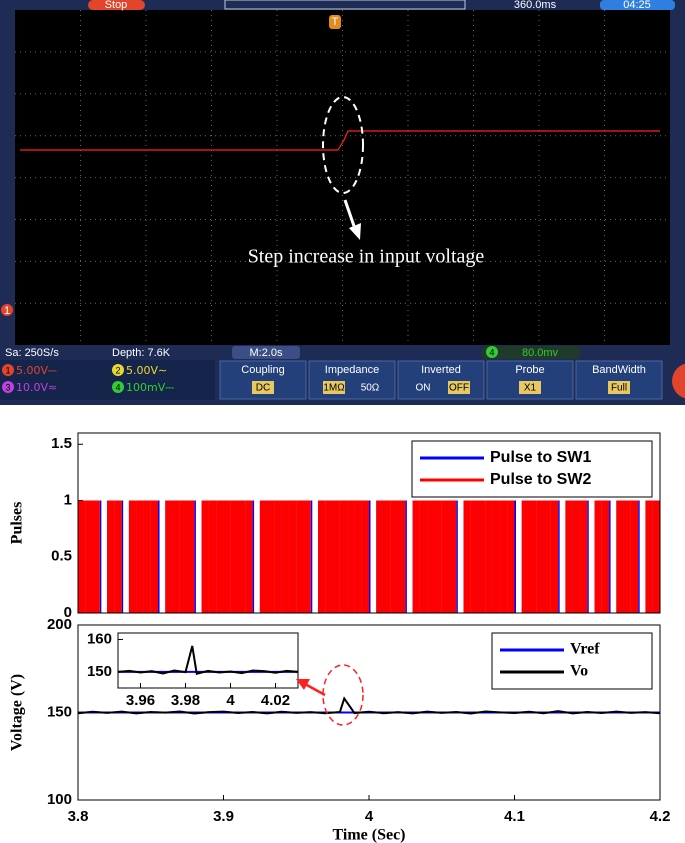  I want to click on channel-scale: 5.00V⎓, so click(36, 370).